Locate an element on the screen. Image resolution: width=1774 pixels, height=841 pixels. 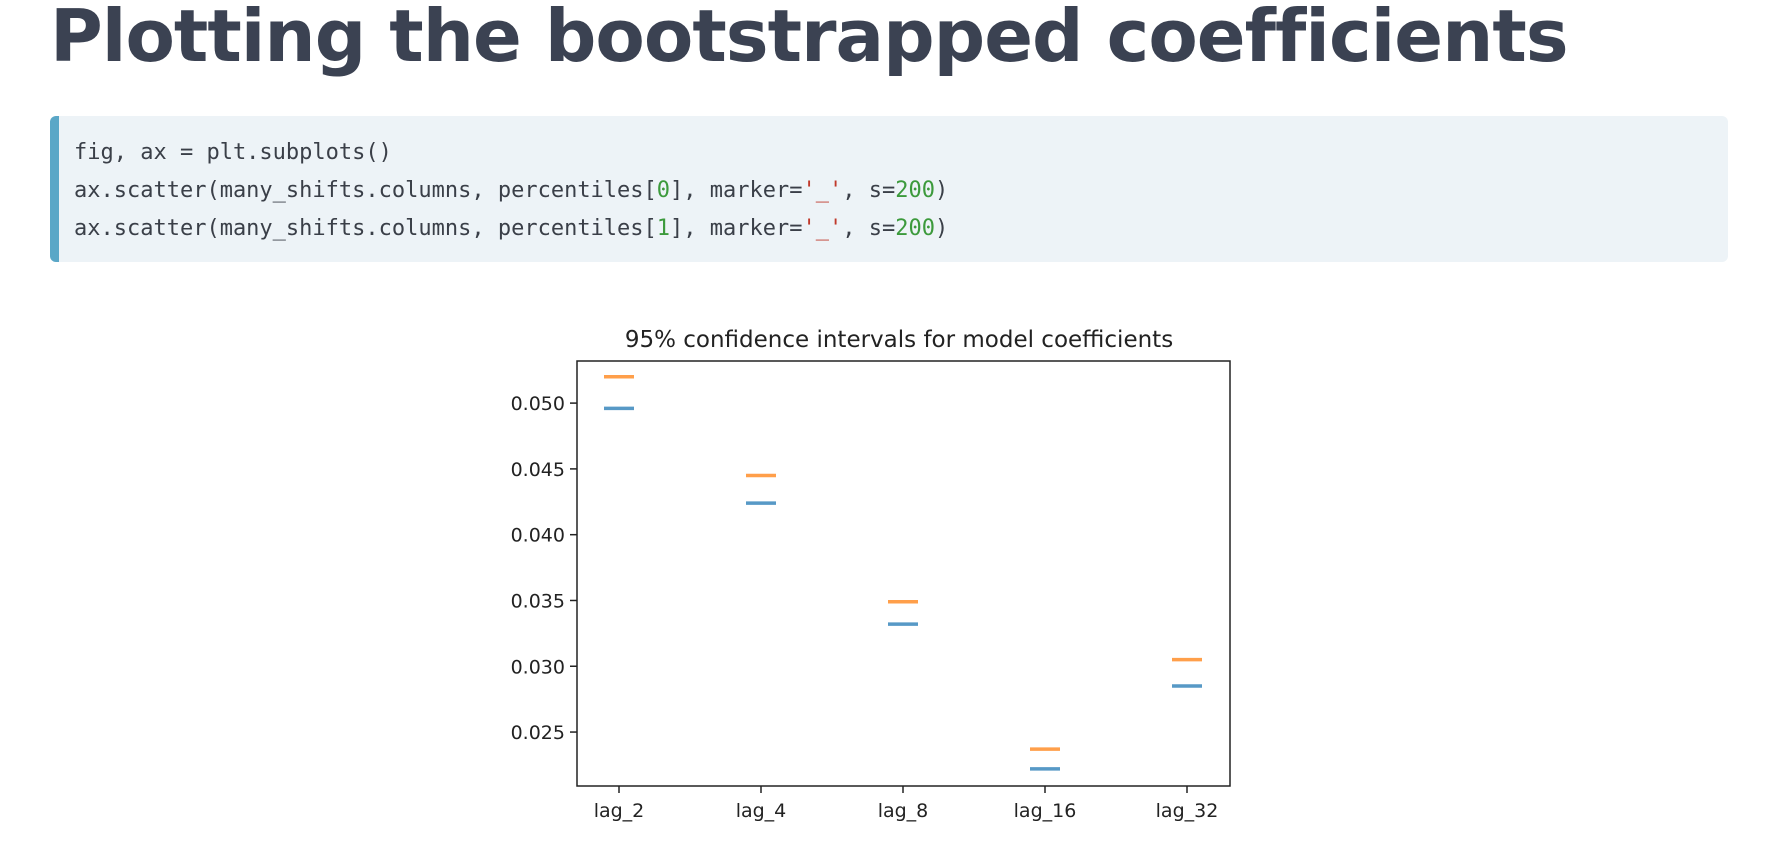
y-axis: 0.025 0.030 0.035 0.040 0.045 0.050 is located at coordinates (544, 568).